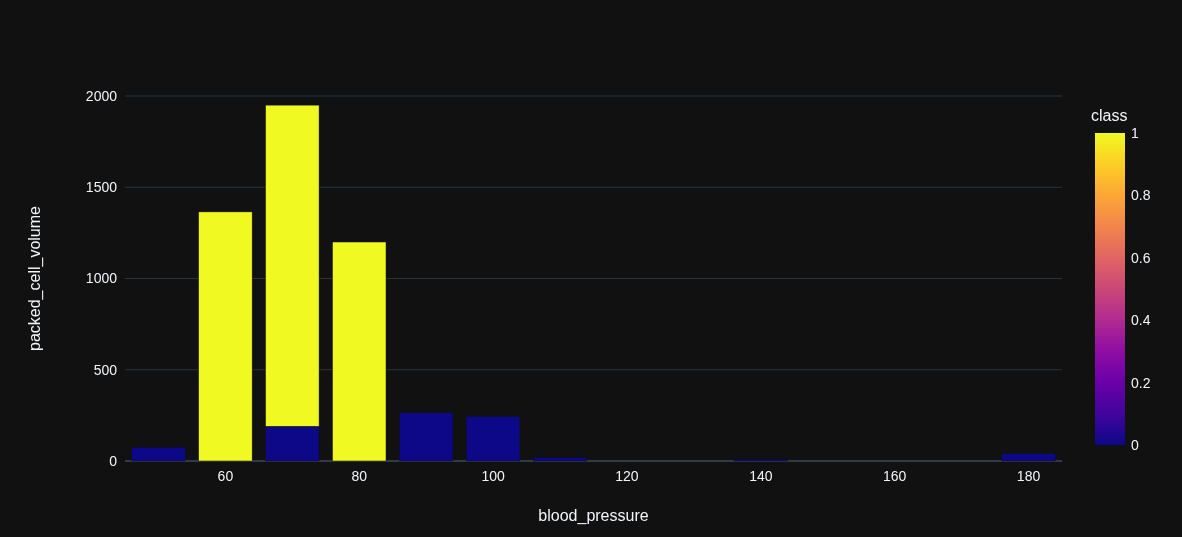  Describe the element at coordinates (1141, 257) in the screenshot. I see `color-bar-label: 0.6` at that location.